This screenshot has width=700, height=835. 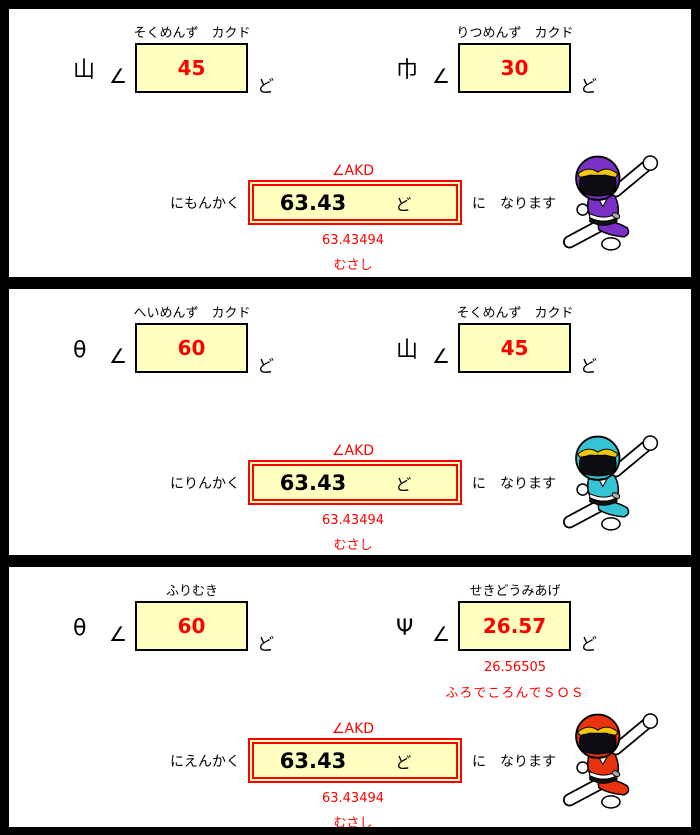 What do you see at coordinates (515, 33) in the screenshot?
I see `input-label: りつめんず カクド` at bounding box center [515, 33].